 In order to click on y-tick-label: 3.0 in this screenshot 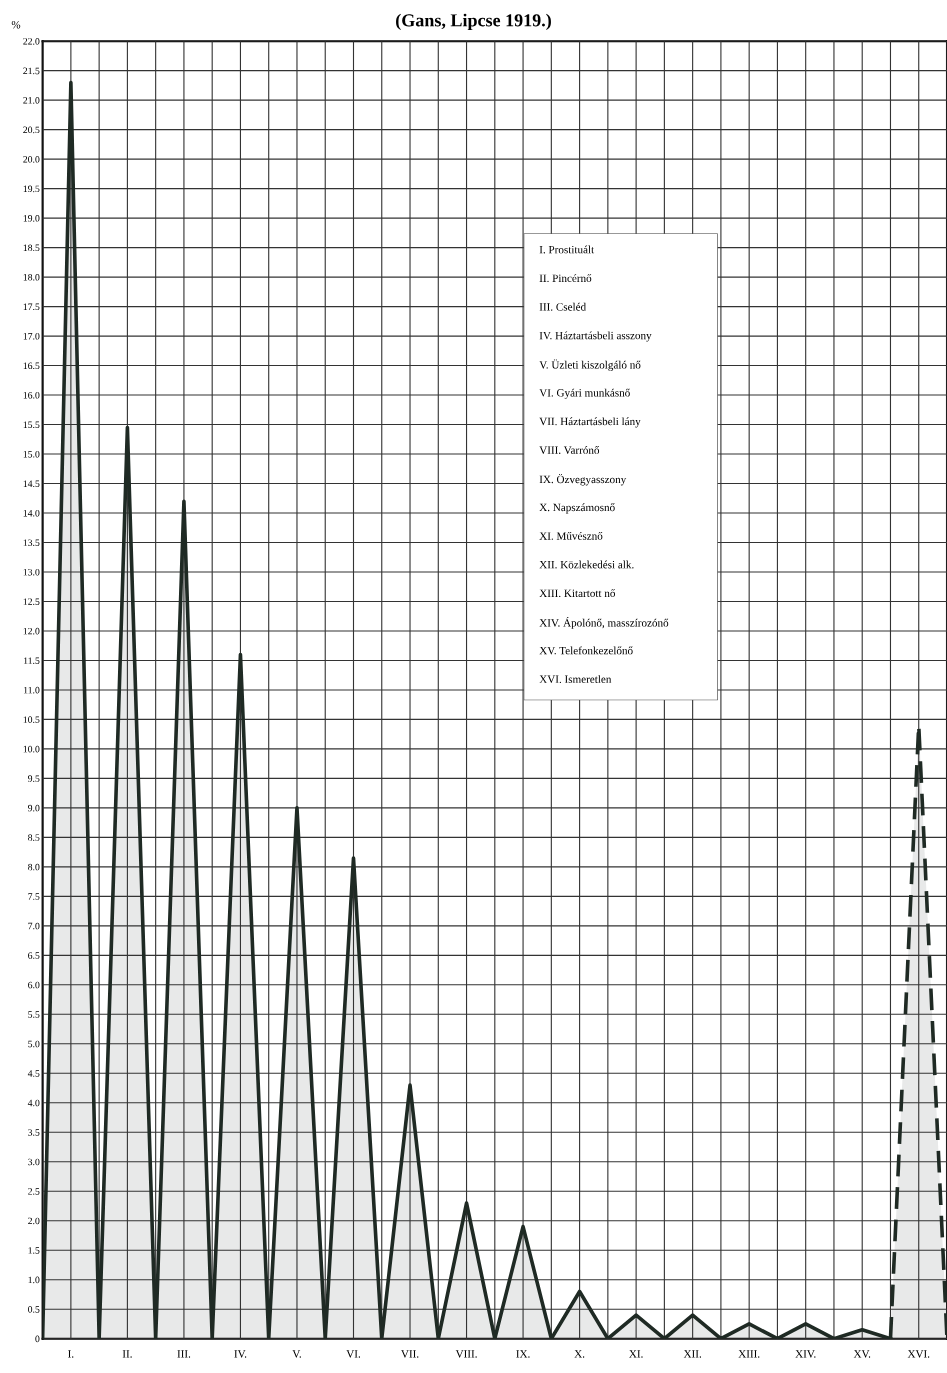, I will do `click(34, 1162)`.